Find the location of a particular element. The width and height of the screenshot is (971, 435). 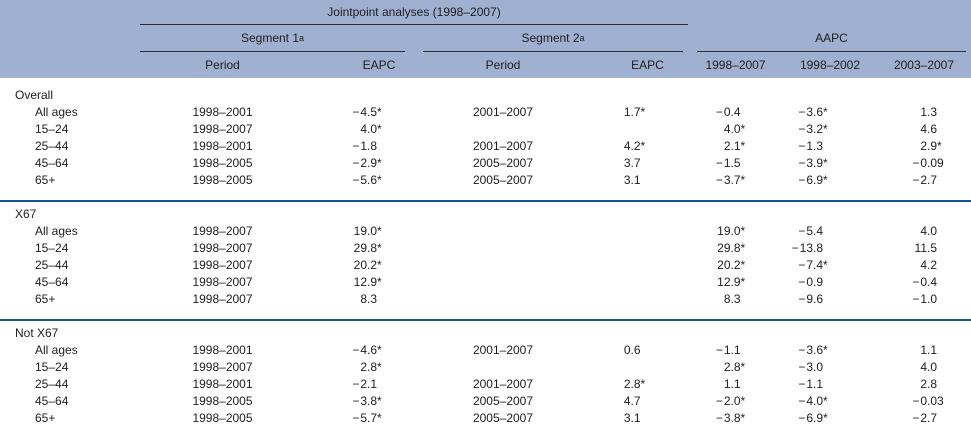

segment2-eapc-cell: 4.2* is located at coordinates (635, 146).